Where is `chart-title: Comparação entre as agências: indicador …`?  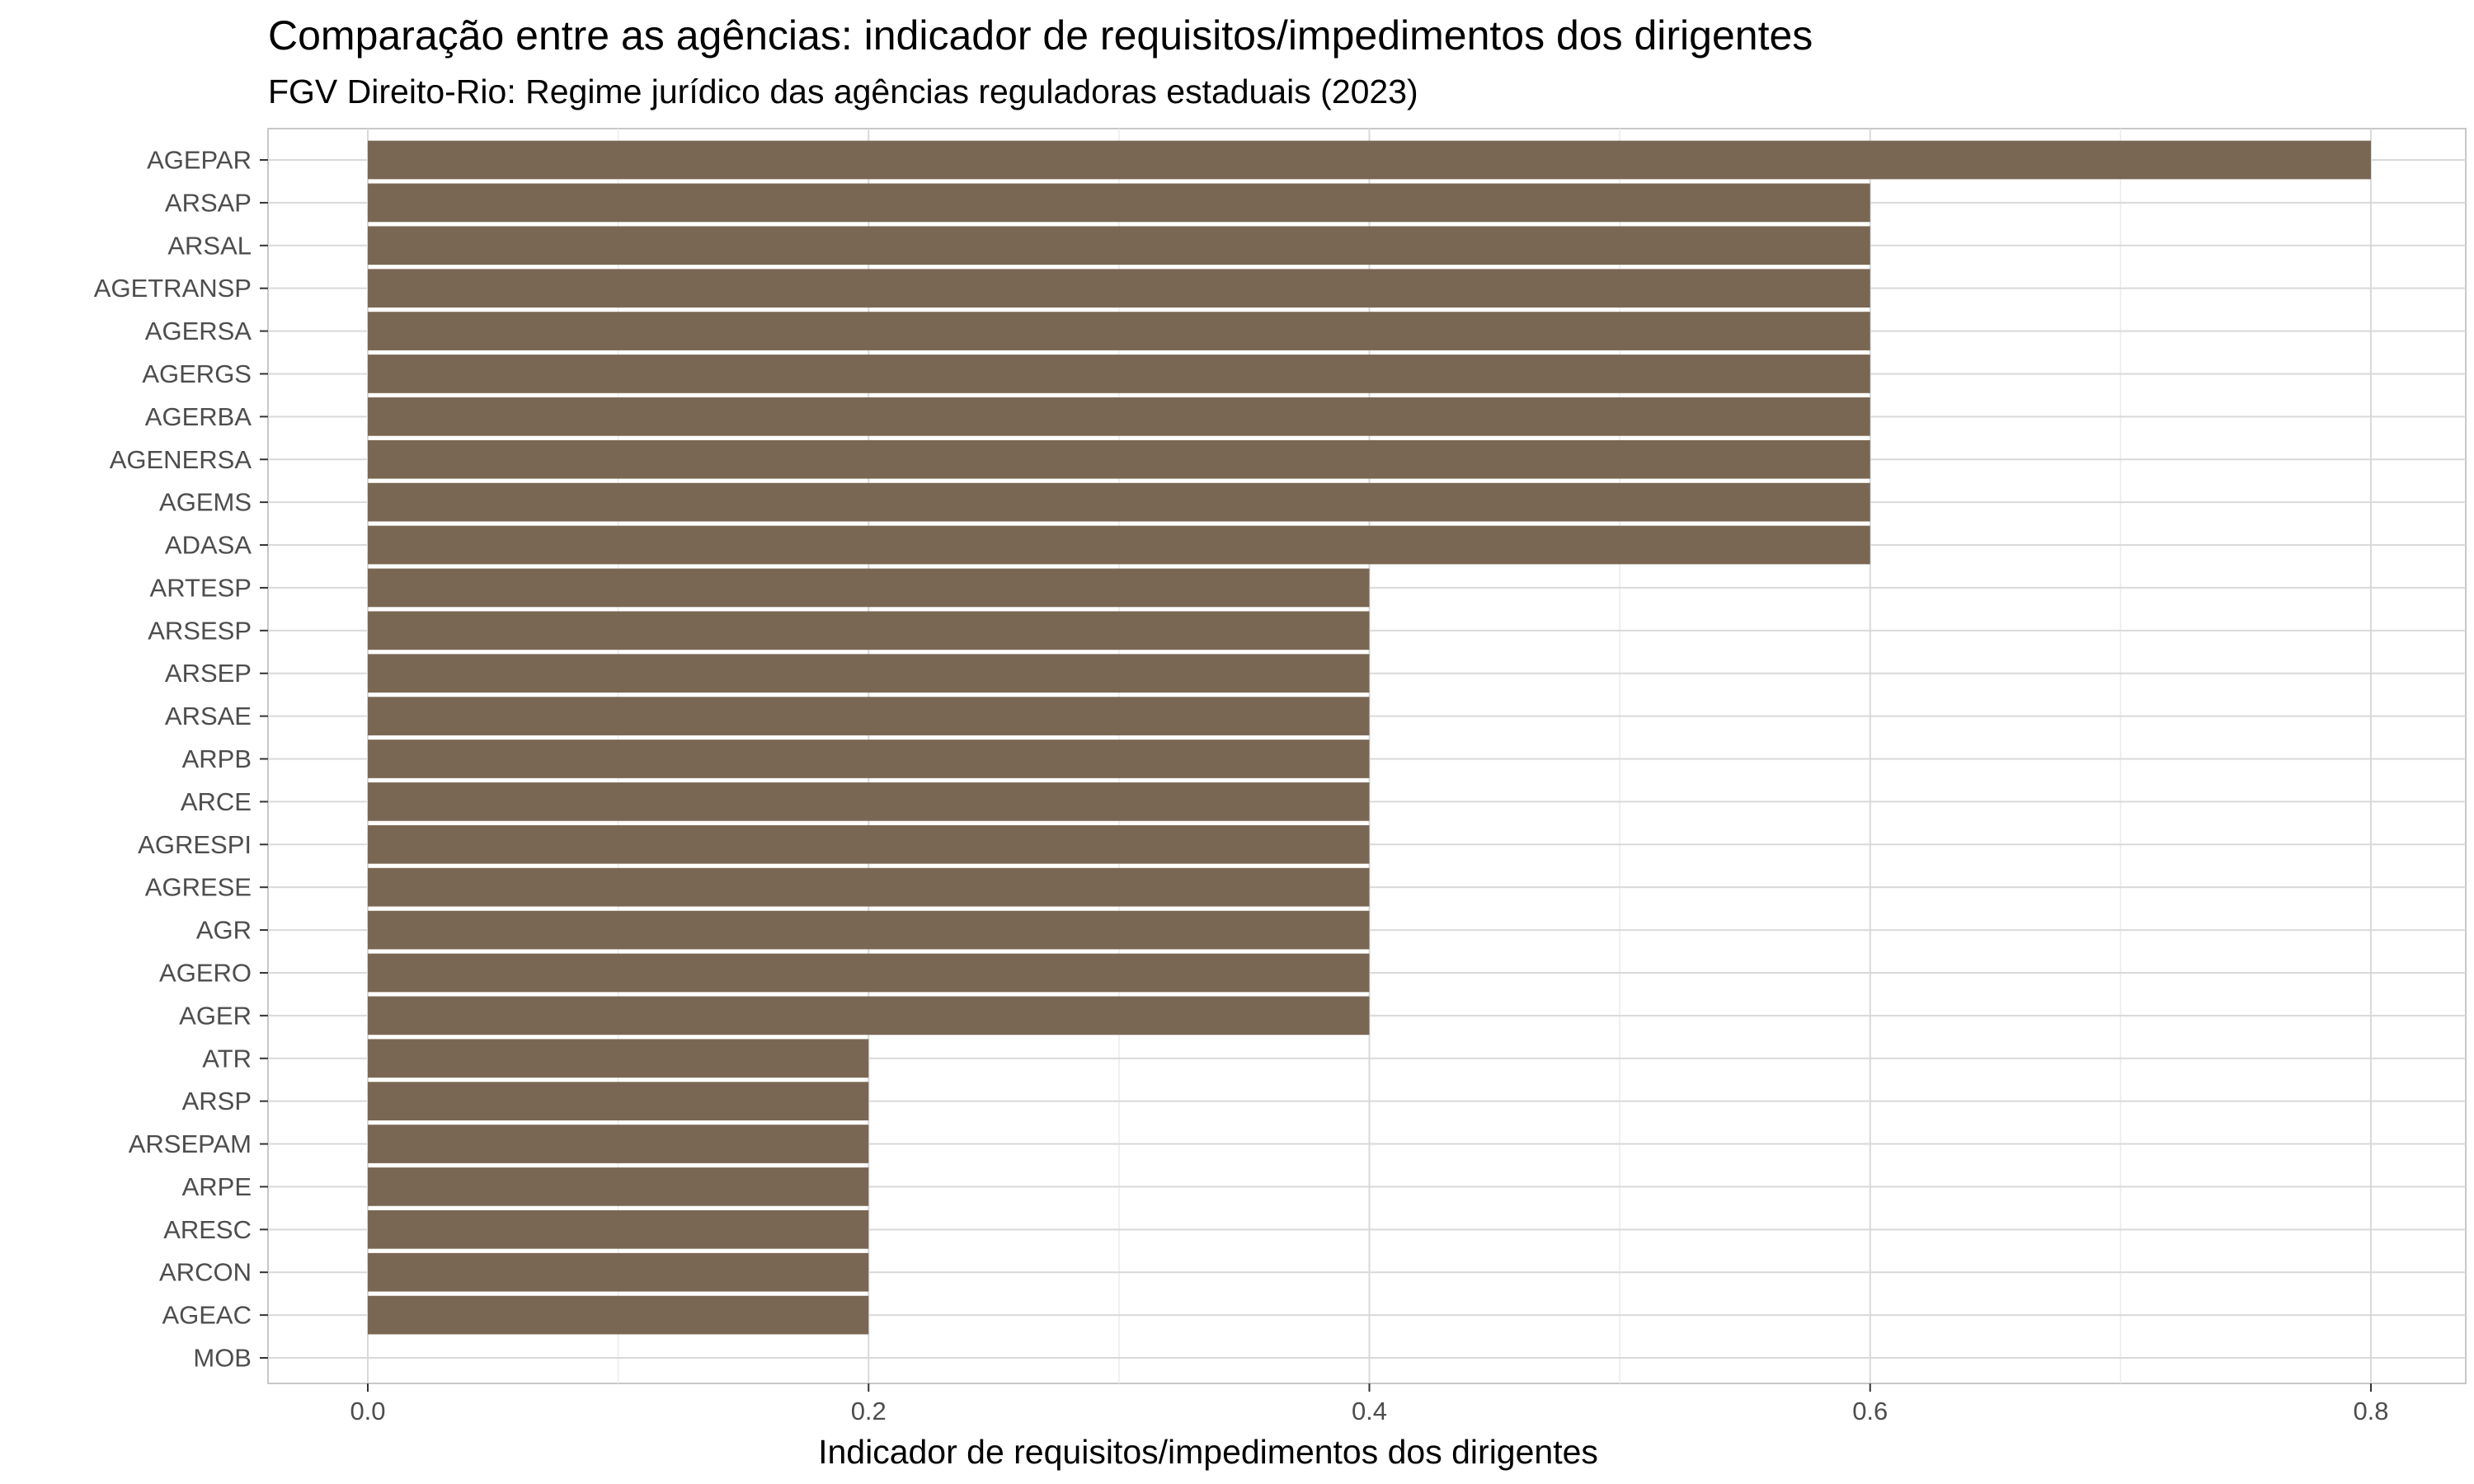 chart-title: Comparação entre as agências: indicador … is located at coordinates (1040, 35).